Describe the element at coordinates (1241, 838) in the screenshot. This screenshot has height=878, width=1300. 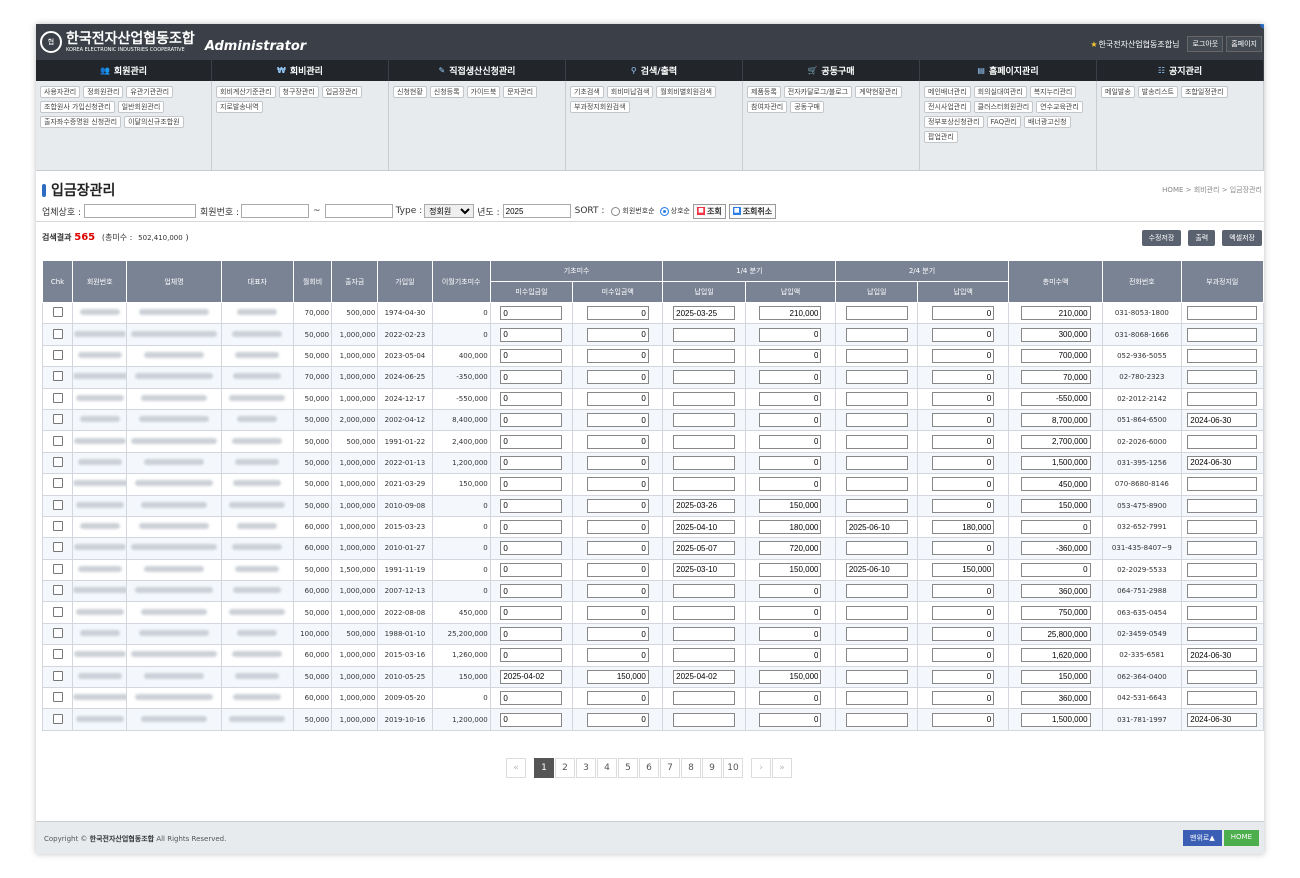
I see `home-button: HOME` at that location.